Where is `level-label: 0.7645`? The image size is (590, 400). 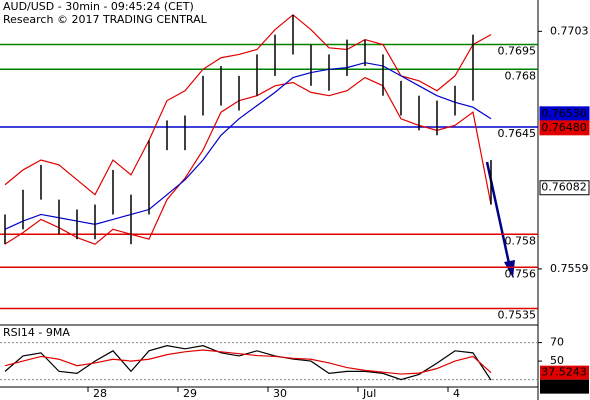
level-label: 0.7645 is located at coordinates (517, 133).